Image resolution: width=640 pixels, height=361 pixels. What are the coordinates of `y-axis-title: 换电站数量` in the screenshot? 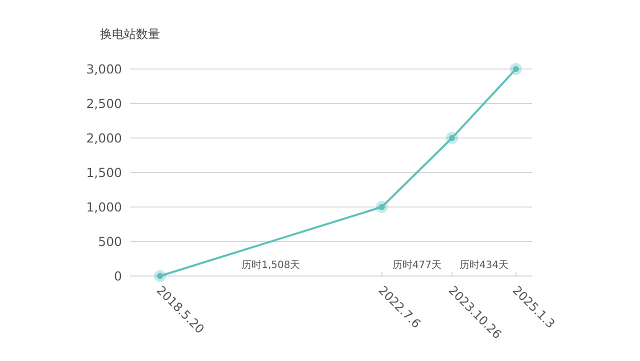 It's located at (130, 34).